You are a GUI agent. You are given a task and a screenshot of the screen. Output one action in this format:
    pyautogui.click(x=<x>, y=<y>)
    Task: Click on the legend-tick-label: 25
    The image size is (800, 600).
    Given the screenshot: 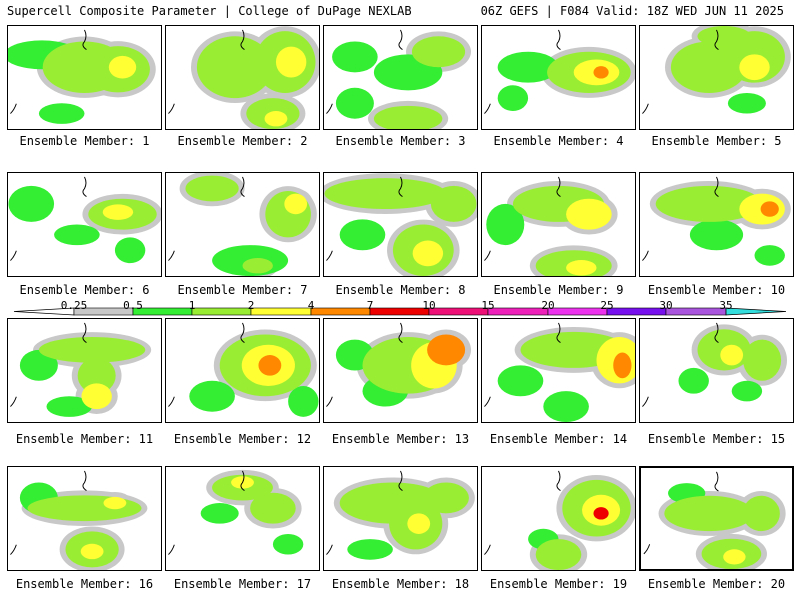 What is the action you would take?
    pyautogui.click(x=607, y=305)
    